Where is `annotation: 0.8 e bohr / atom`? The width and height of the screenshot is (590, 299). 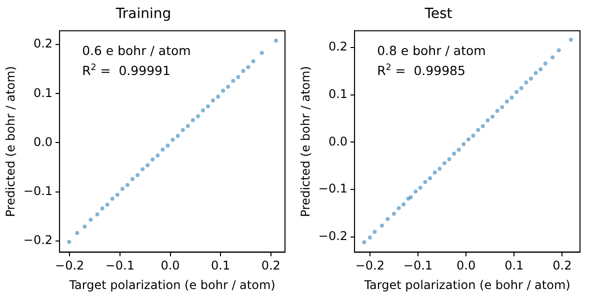 annotation: 0.8 e bohr / atom is located at coordinates (431, 50).